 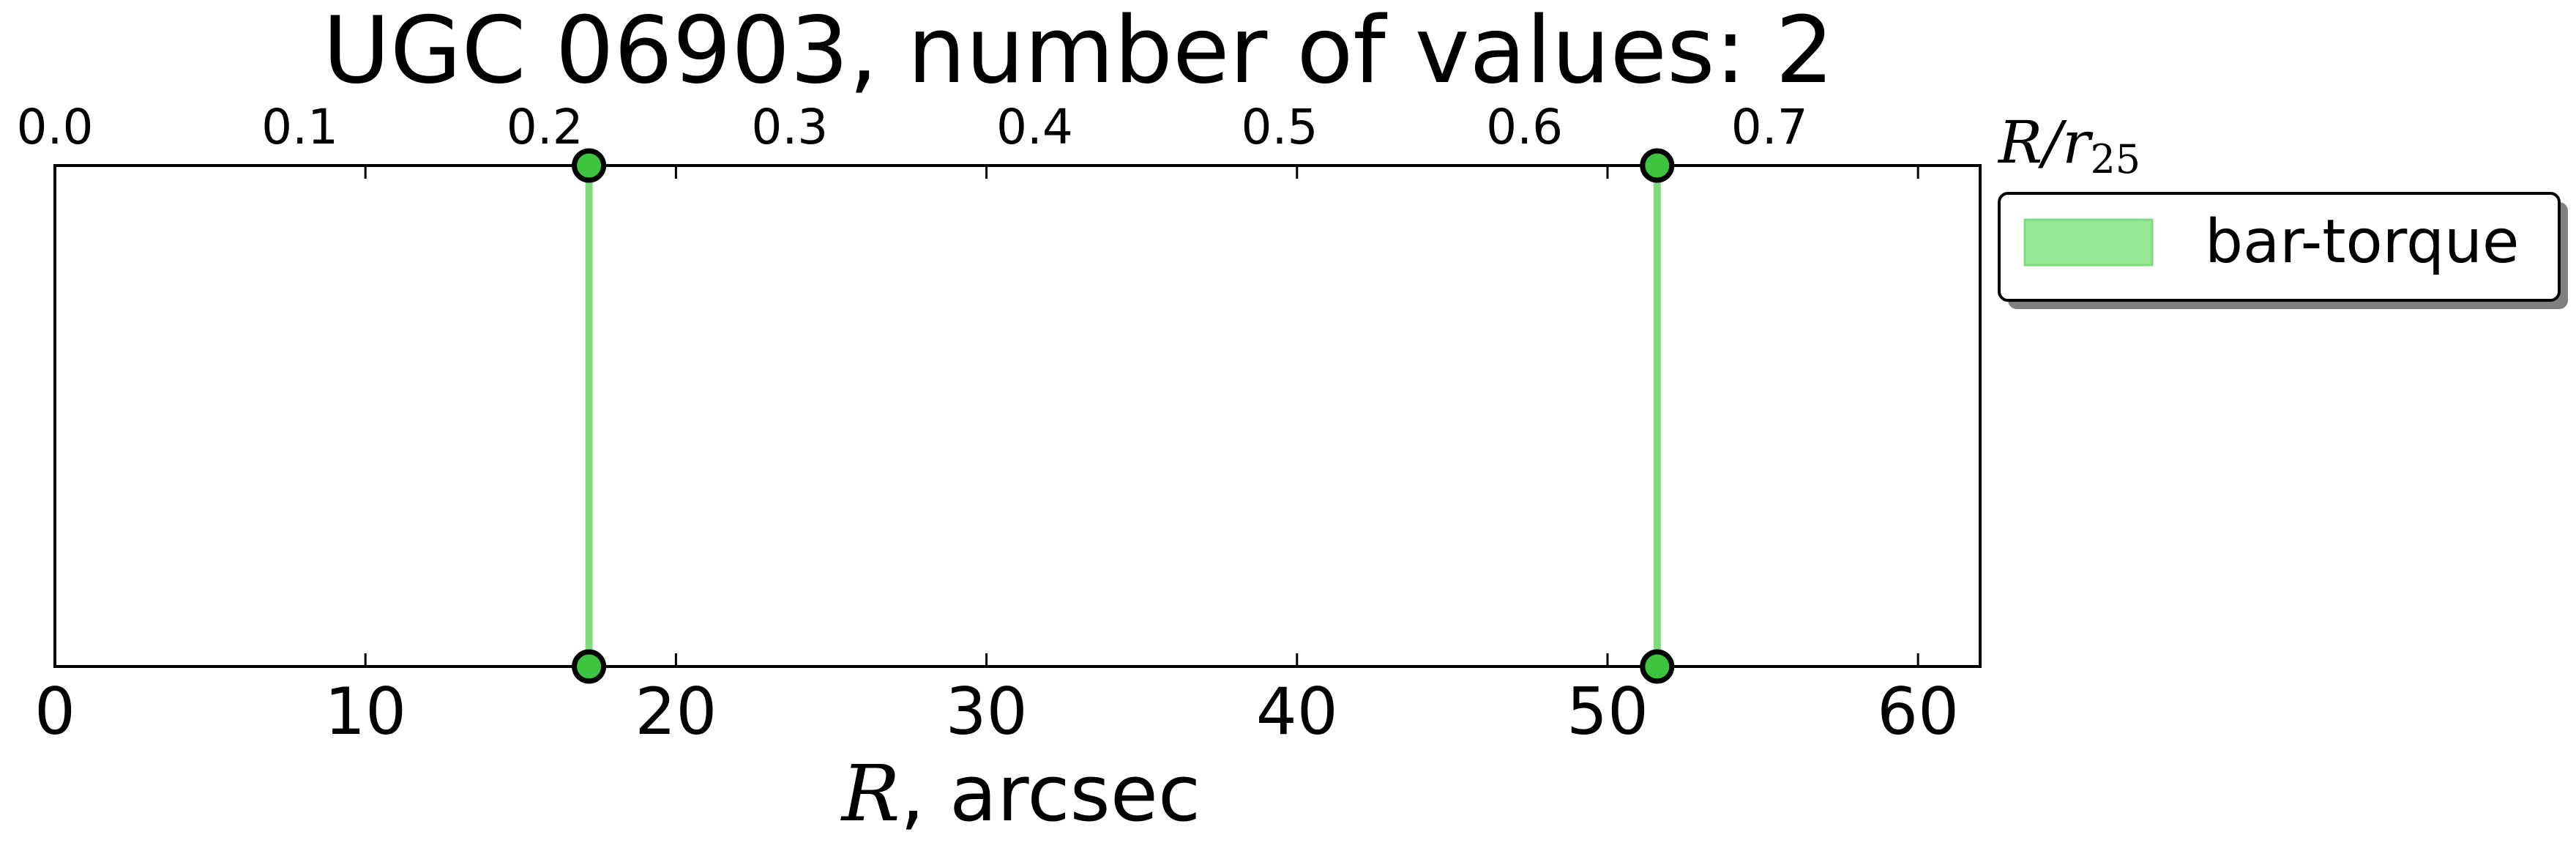 What do you see at coordinates (299, 127) in the screenshot?
I see `top-tick-label-1: 0.1` at bounding box center [299, 127].